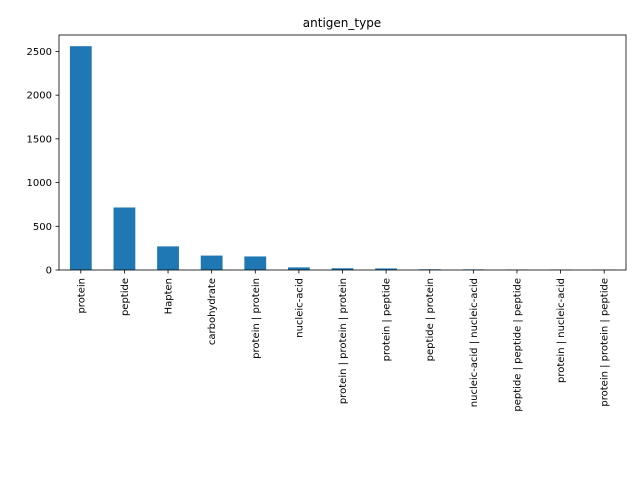 The height and width of the screenshot is (480, 640). I want to click on x-tick-label: nucleic-acid | nucleic-acid, so click(474, 342).